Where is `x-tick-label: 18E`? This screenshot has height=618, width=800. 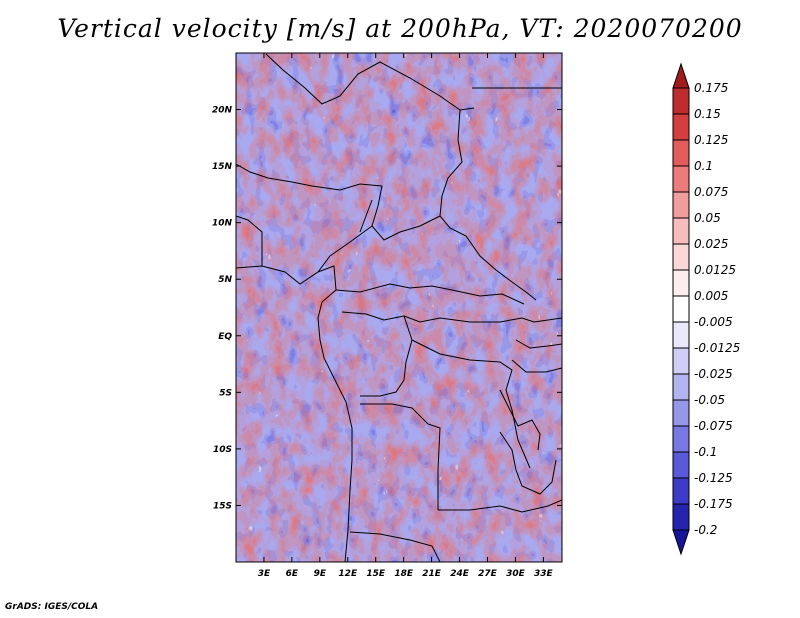
x-tick-label: 18E is located at coordinates (404, 574).